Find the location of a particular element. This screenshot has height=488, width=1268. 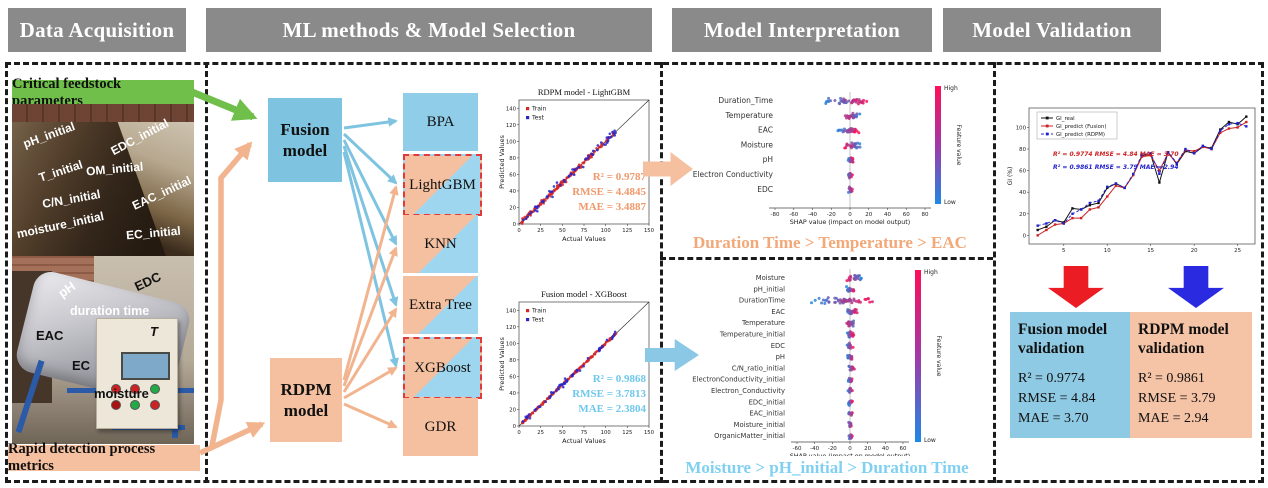

svg-text: Test is located at coordinates (537, 117).